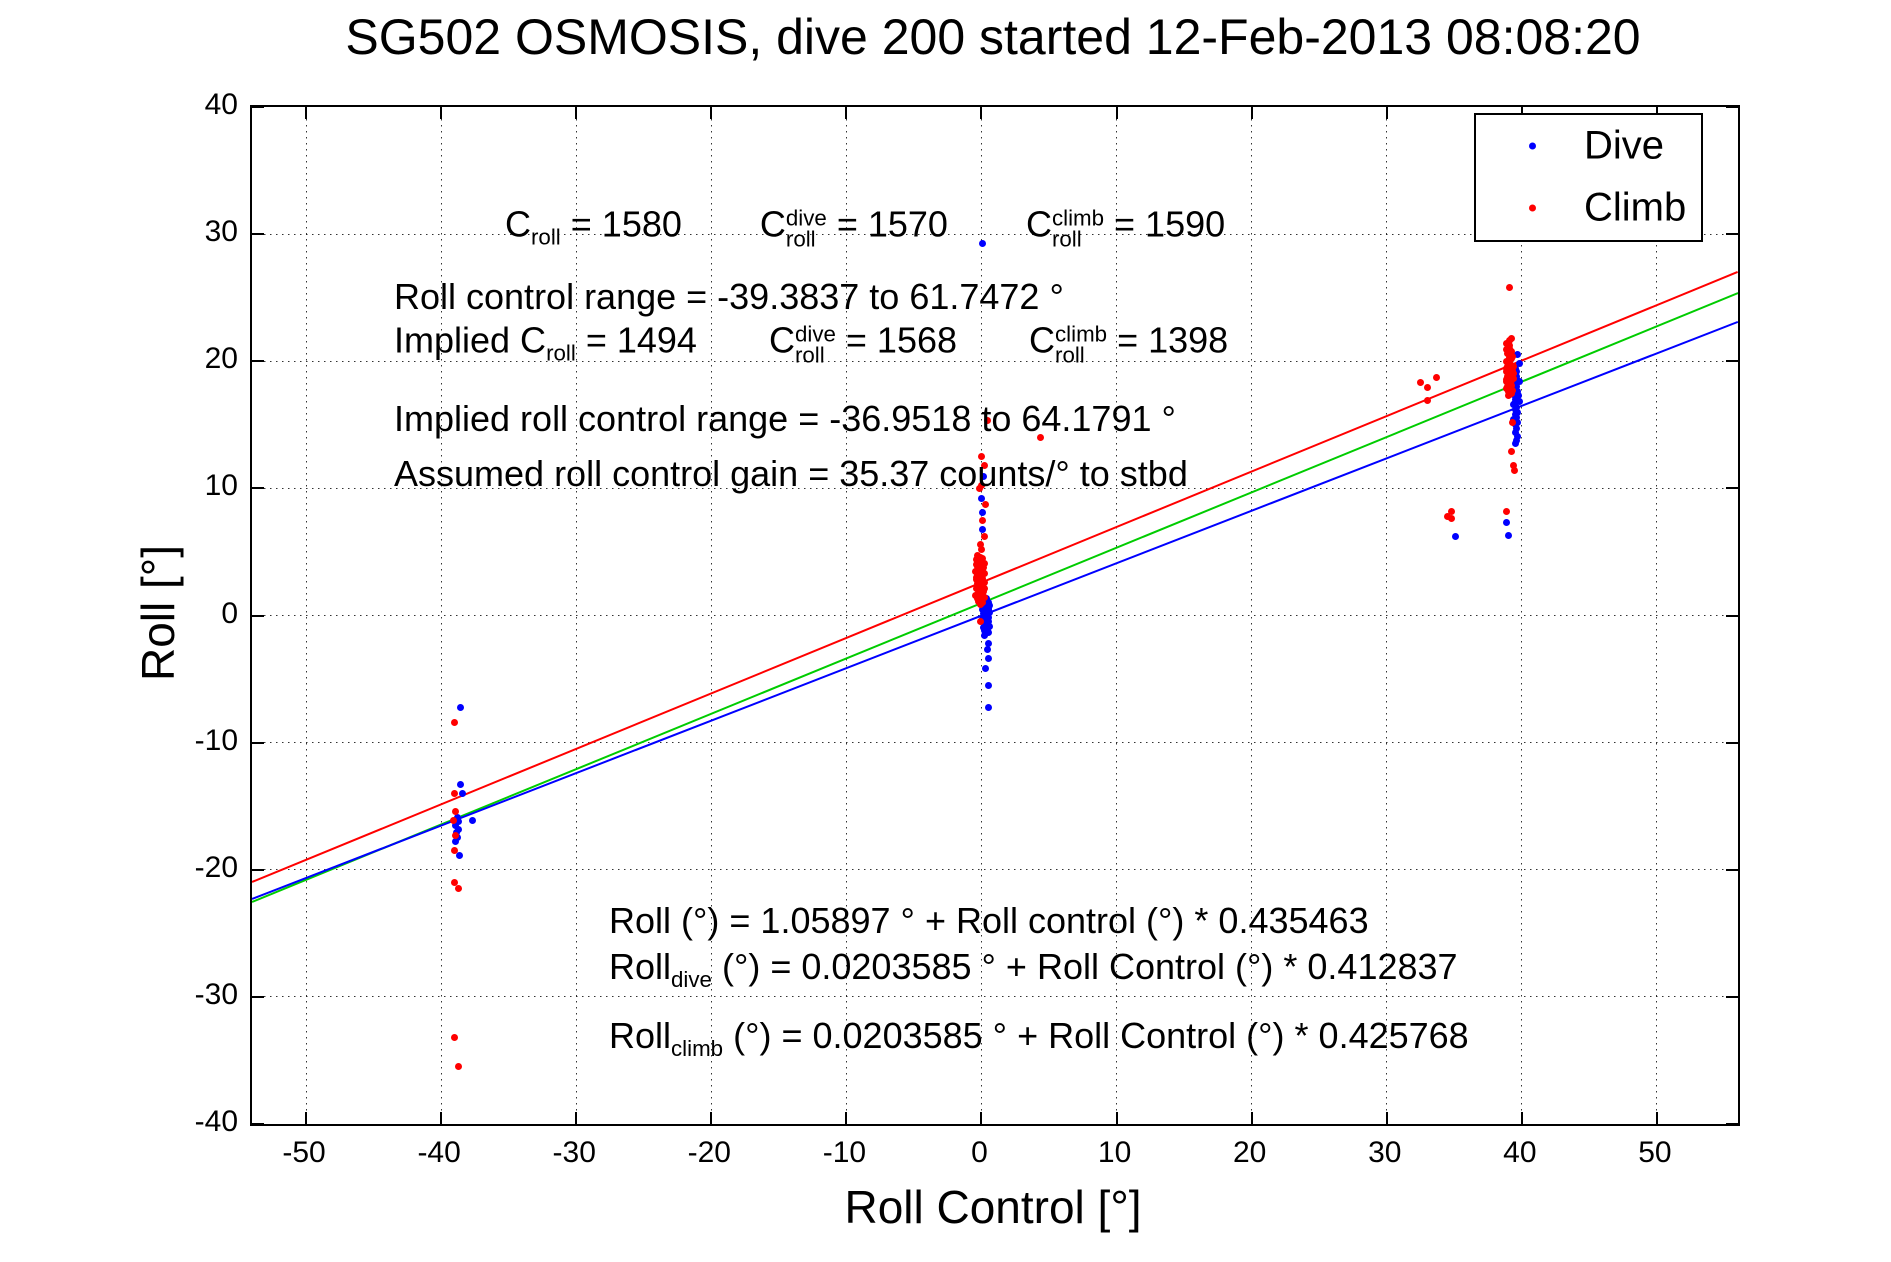 The image size is (1891, 1262). Describe the element at coordinates (1114, 1152) in the screenshot. I see `x-tick-label: 10` at that location.